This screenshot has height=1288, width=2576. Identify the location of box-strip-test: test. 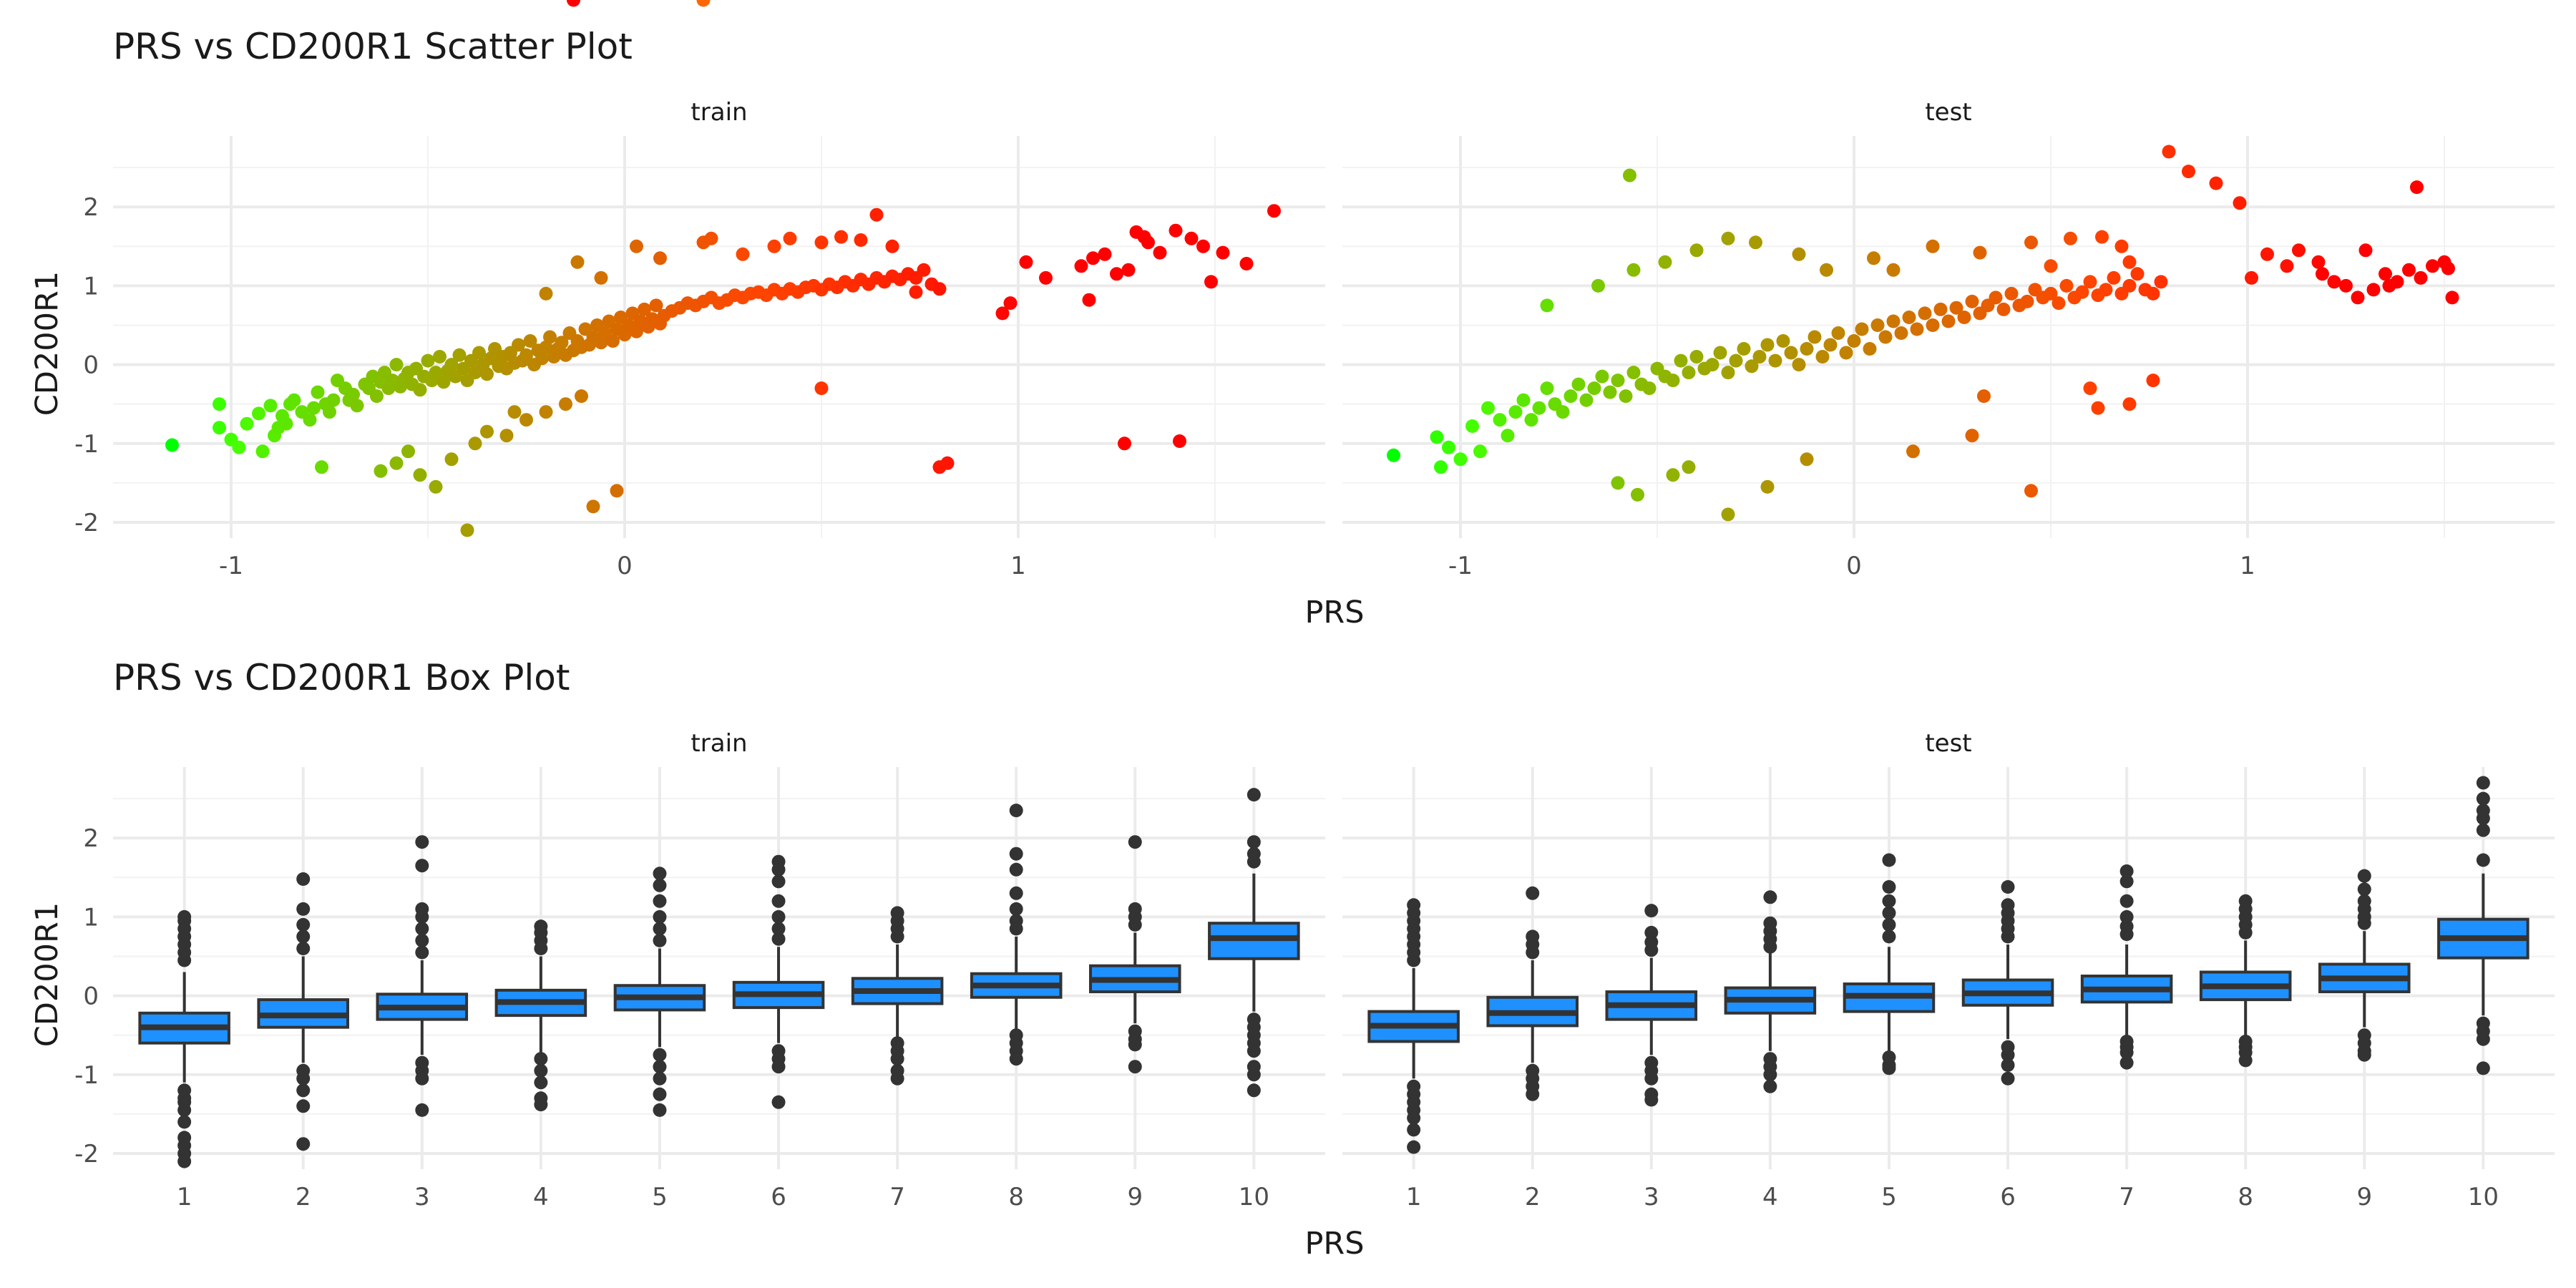
(1948, 743).